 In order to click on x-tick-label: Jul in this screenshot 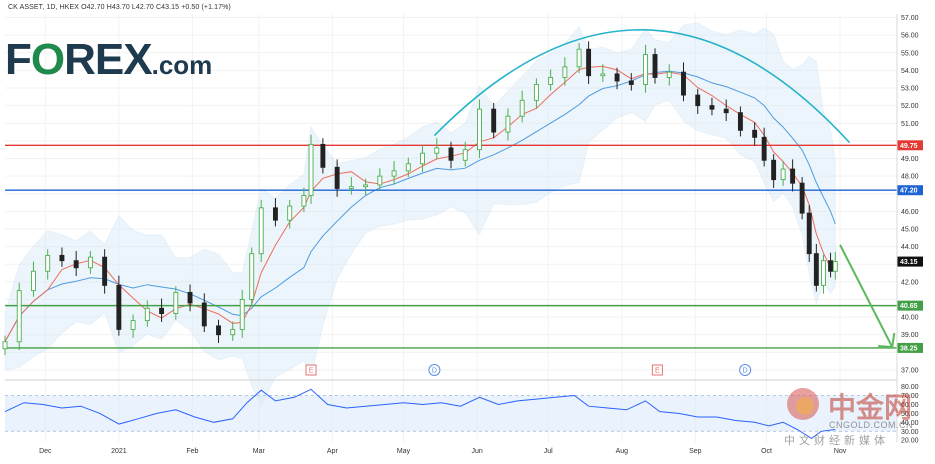, I will do `click(548, 451)`.